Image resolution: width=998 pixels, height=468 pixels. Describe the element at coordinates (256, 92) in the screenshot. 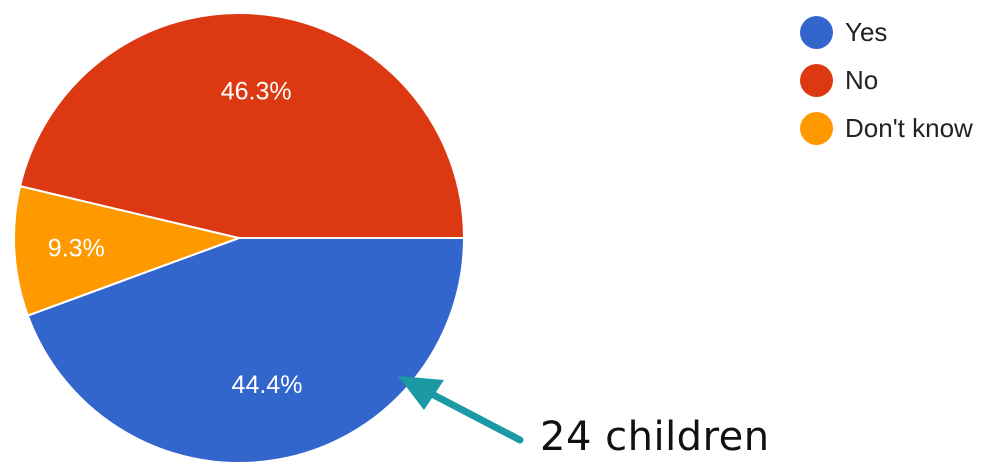

I see `pie-label-no: 46.3%` at that location.